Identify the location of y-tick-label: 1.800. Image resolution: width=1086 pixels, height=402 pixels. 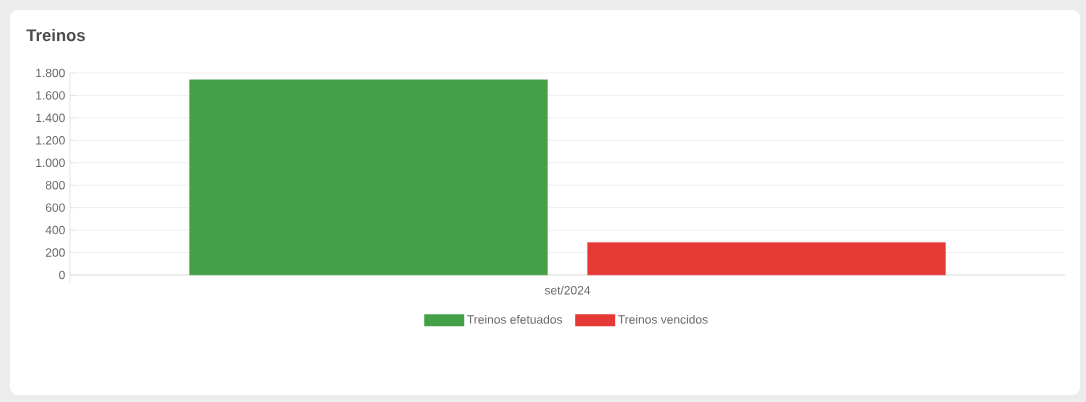
(50, 73).